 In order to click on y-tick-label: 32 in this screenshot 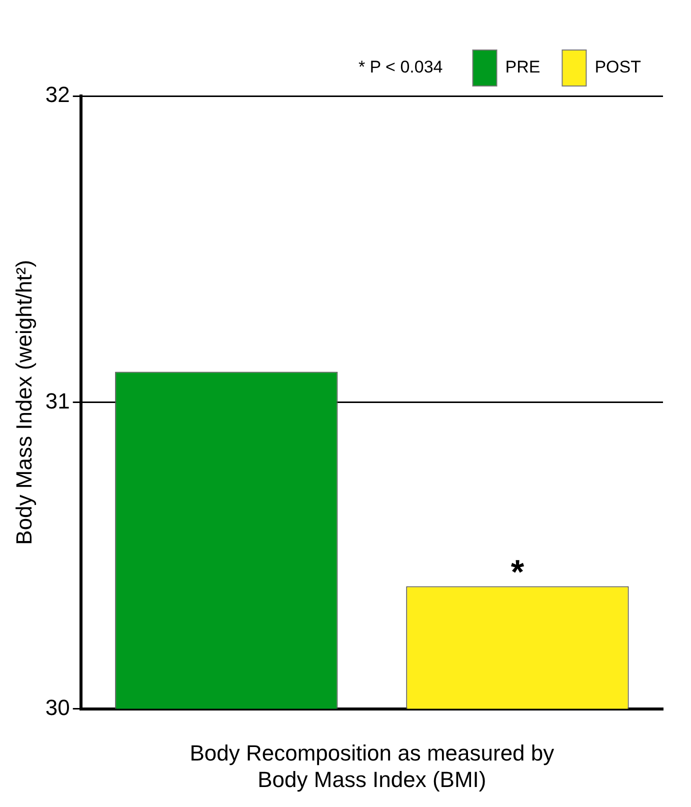, I will do `click(57, 95)`.